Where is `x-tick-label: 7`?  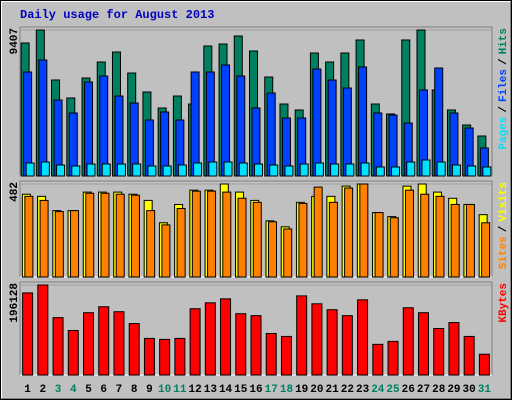 x-tick-label: 7 is located at coordinates (119, 390).